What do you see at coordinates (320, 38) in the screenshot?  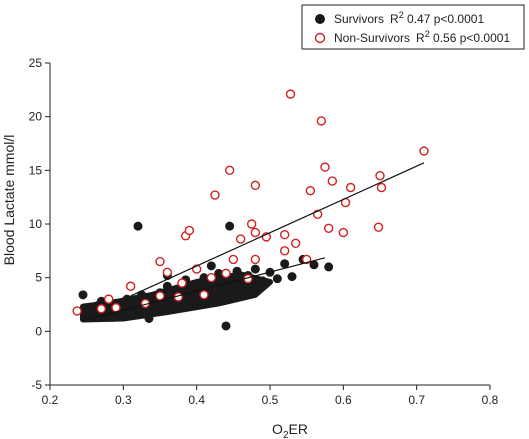 I see `legend-marker-non-survivors` at bounding box center [320, 38].